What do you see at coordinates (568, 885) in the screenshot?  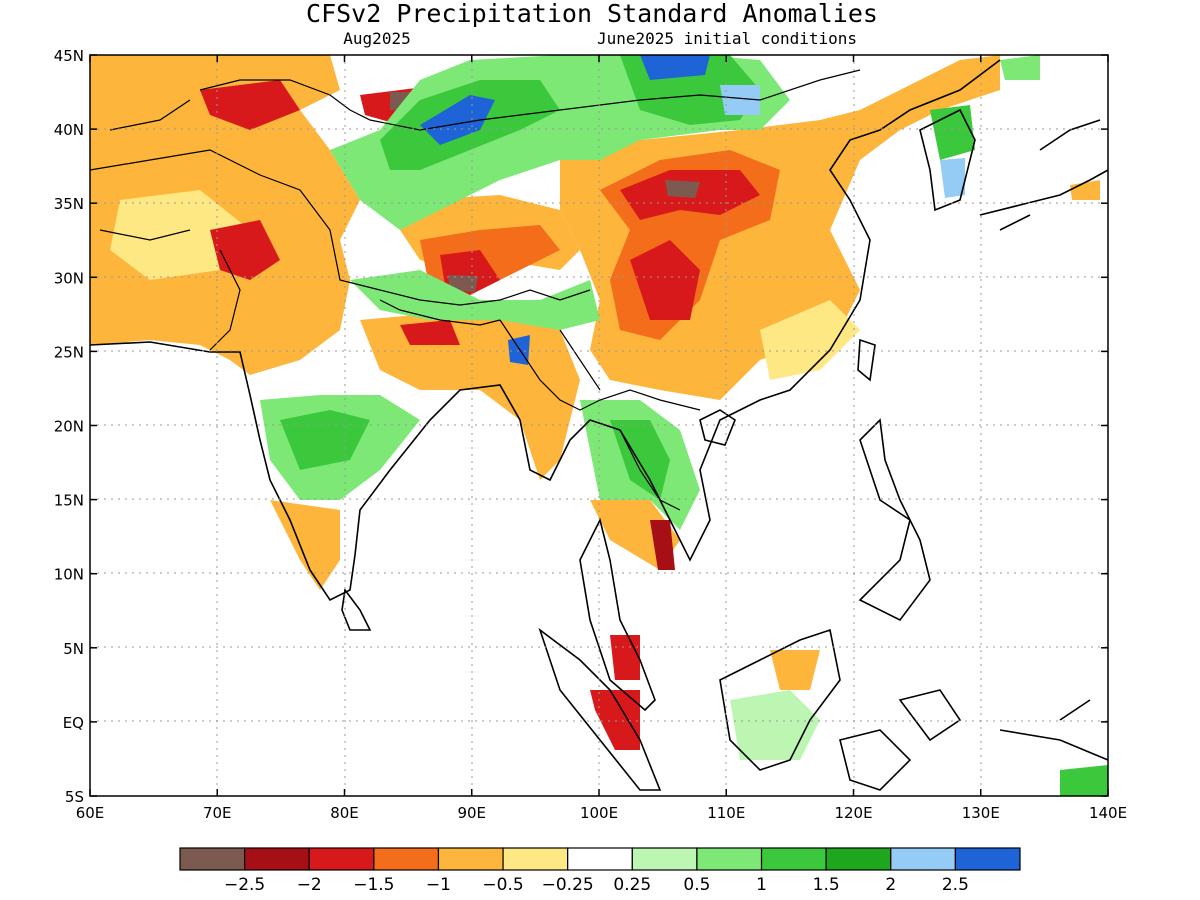 I see `colorbar-label: −0.25` at bounding box center [568, 885].